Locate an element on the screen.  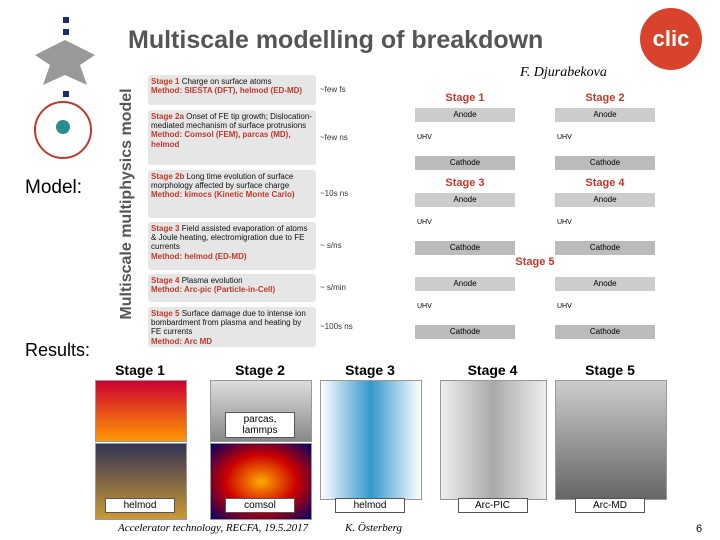
stage-method: Method: helmod (ED-MD) is located at coordinates (199, 256).